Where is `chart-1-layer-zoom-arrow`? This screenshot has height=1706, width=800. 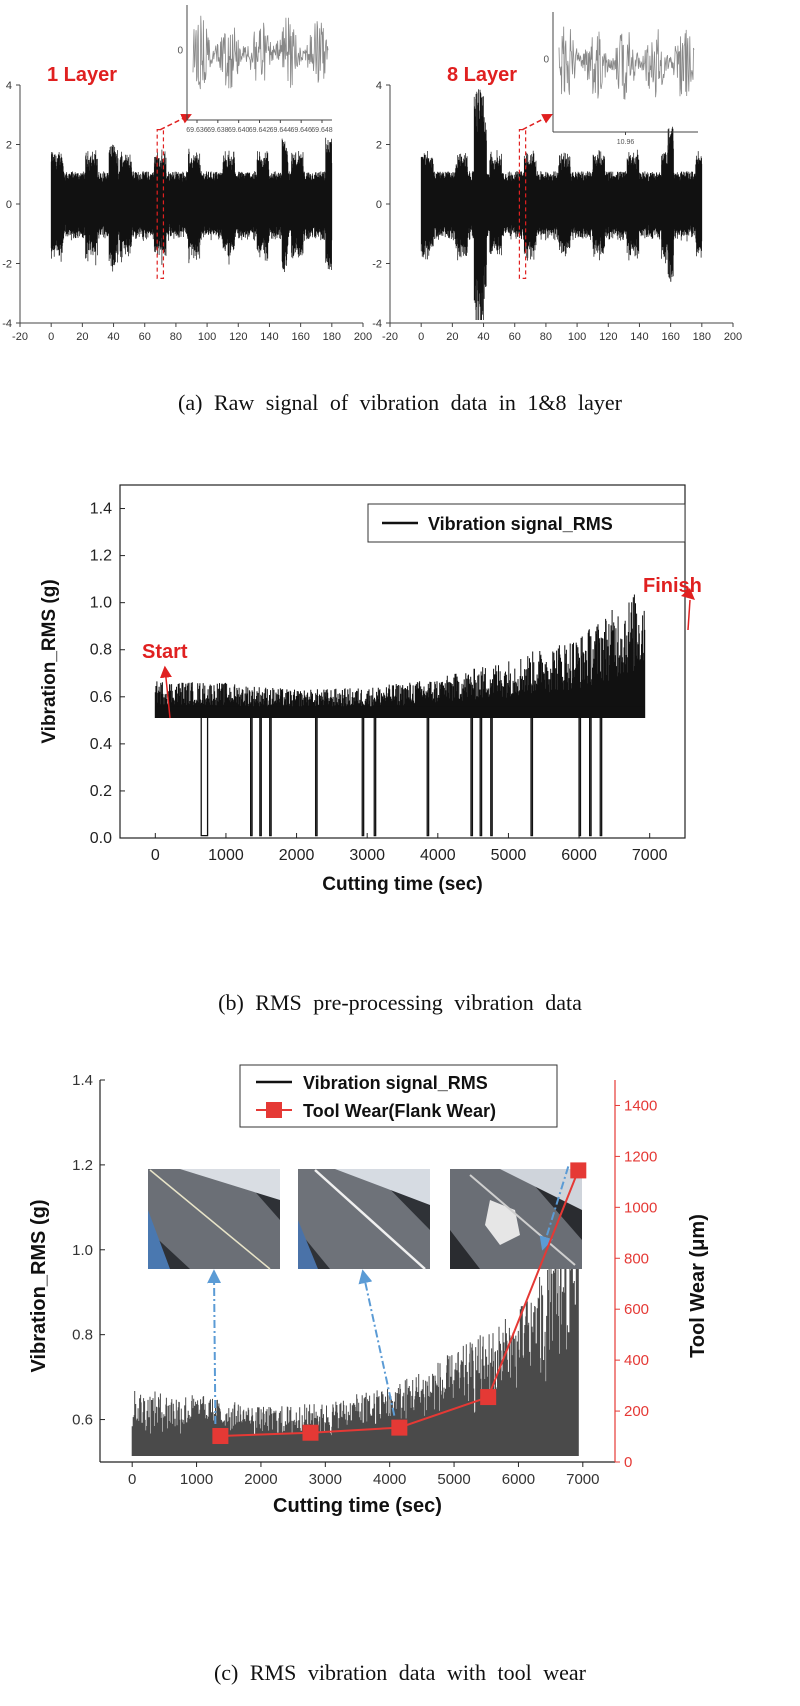 chart-1-layer-zoom-arrow is located at coordinates (175, 122).